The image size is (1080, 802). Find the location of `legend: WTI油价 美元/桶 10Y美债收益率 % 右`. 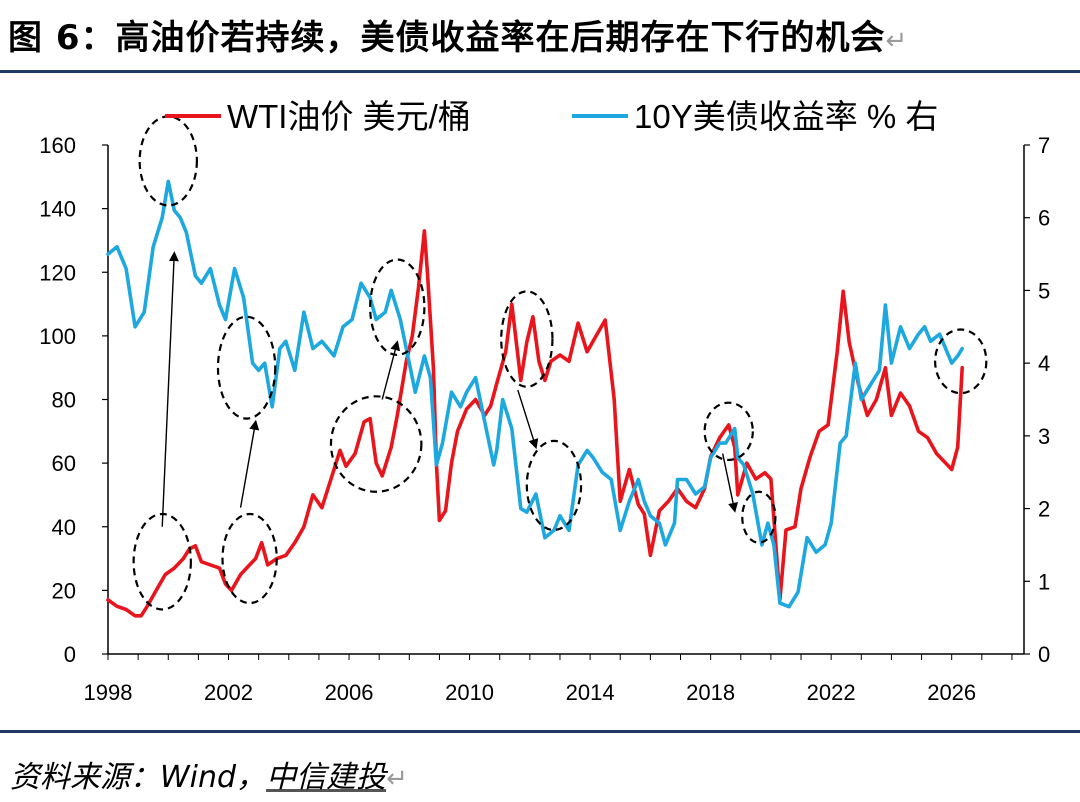

legend: WTI油价 美元/桶 10Y美债收益率 % 右 is located at coordinates (551, 116).